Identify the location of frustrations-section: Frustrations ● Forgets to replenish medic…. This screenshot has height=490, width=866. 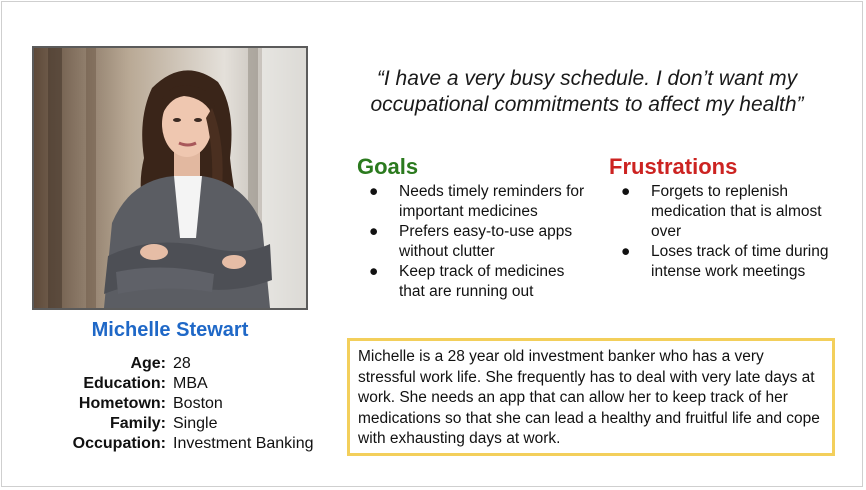
(724, 218).